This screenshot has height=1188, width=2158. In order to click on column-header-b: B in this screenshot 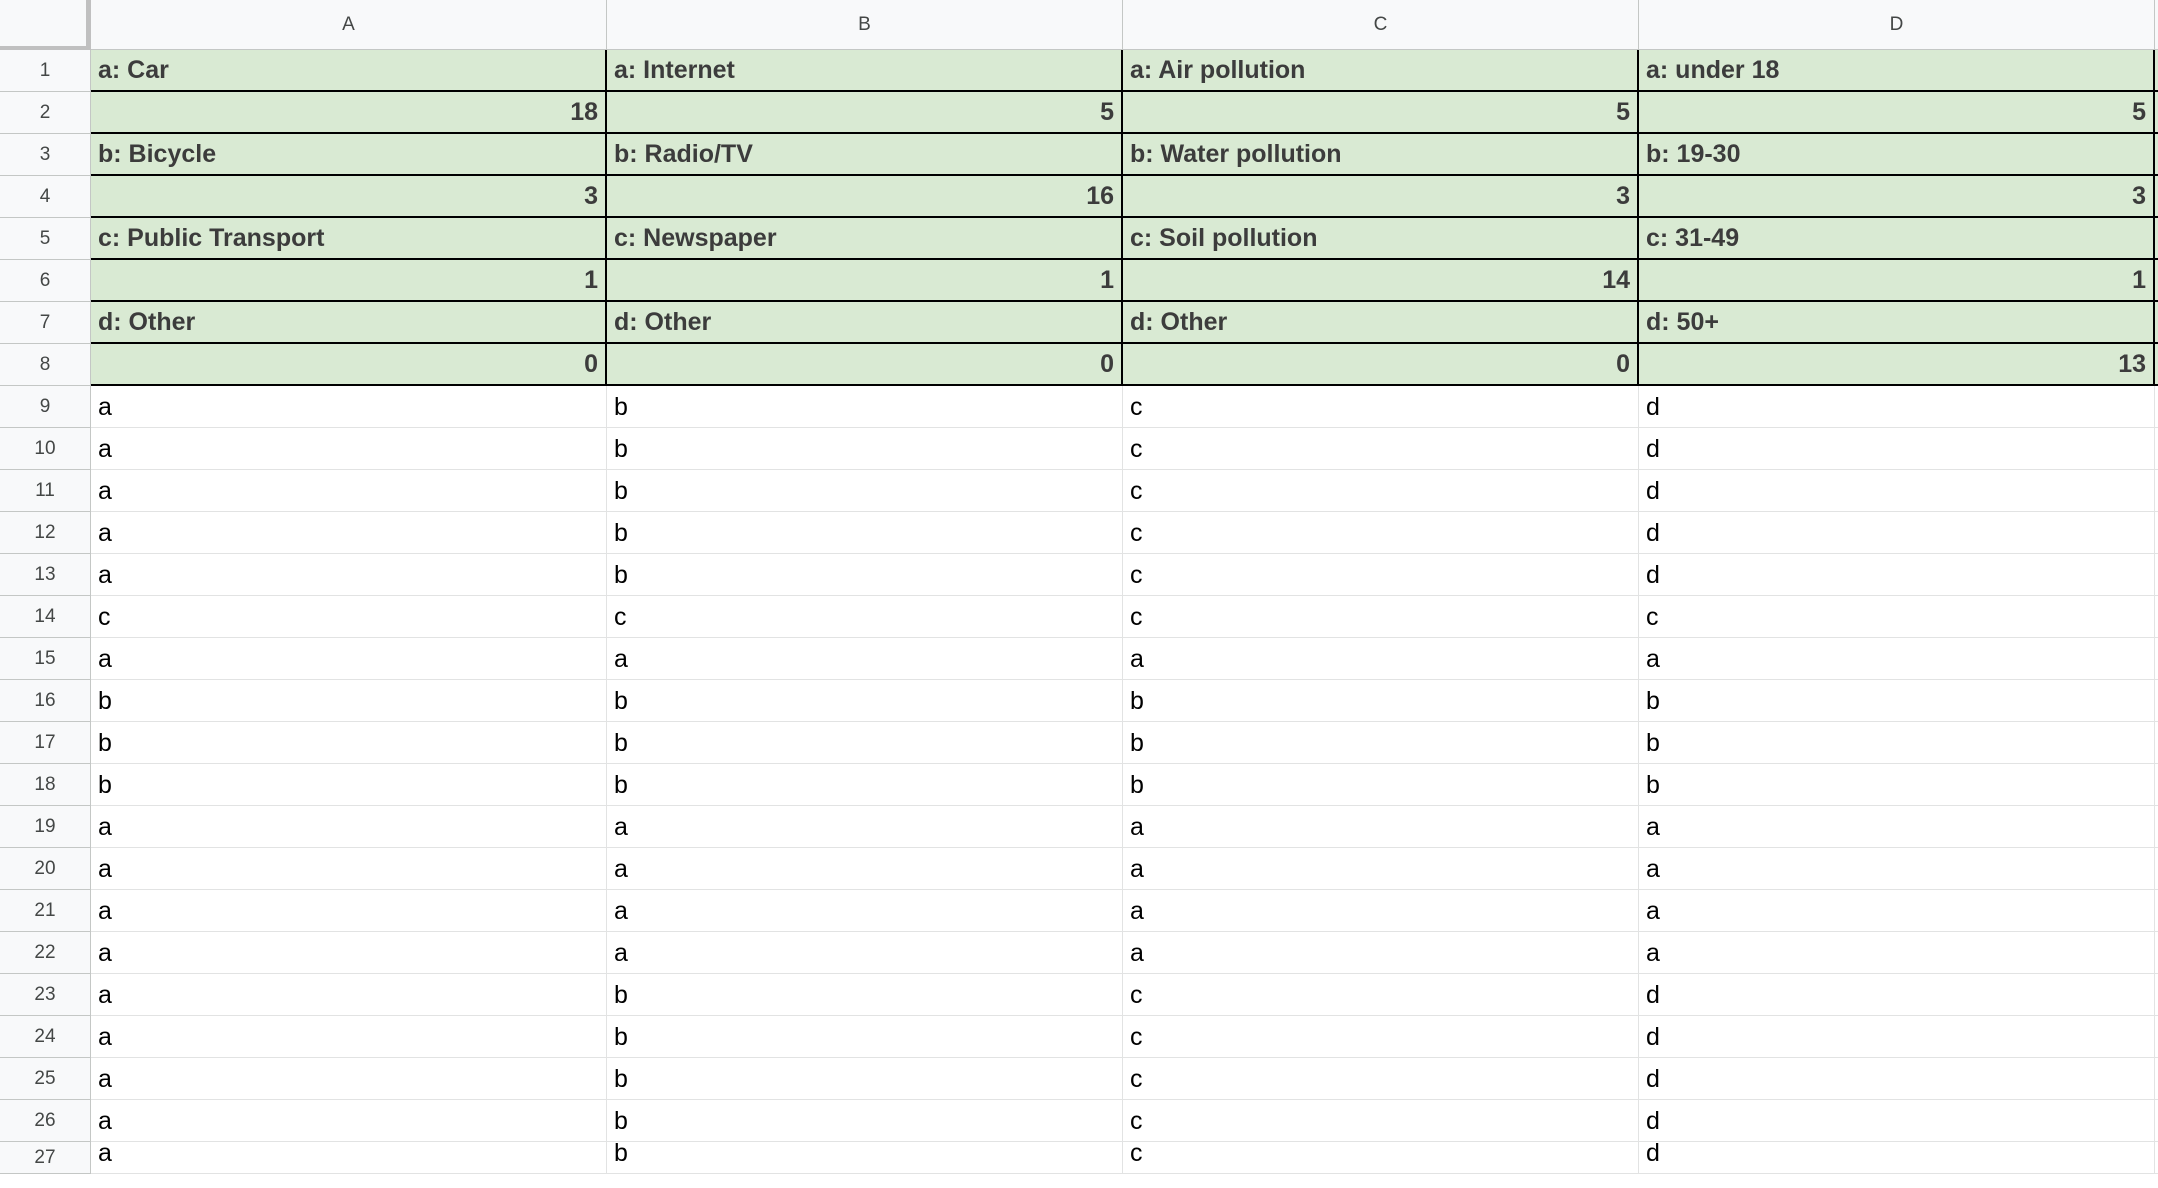, I will do `click(865, 25)`.